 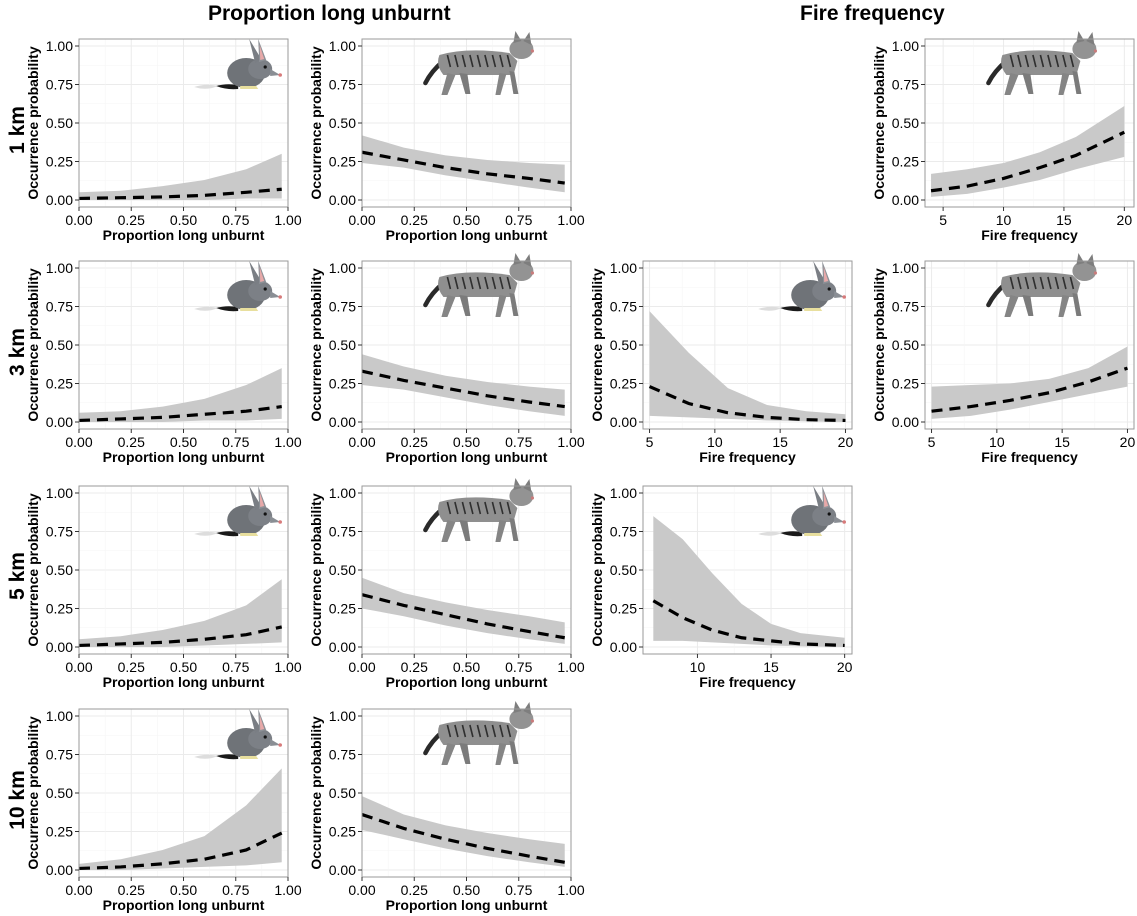 I want to click on x-tick-label: 5, so click(x=650, y=442).